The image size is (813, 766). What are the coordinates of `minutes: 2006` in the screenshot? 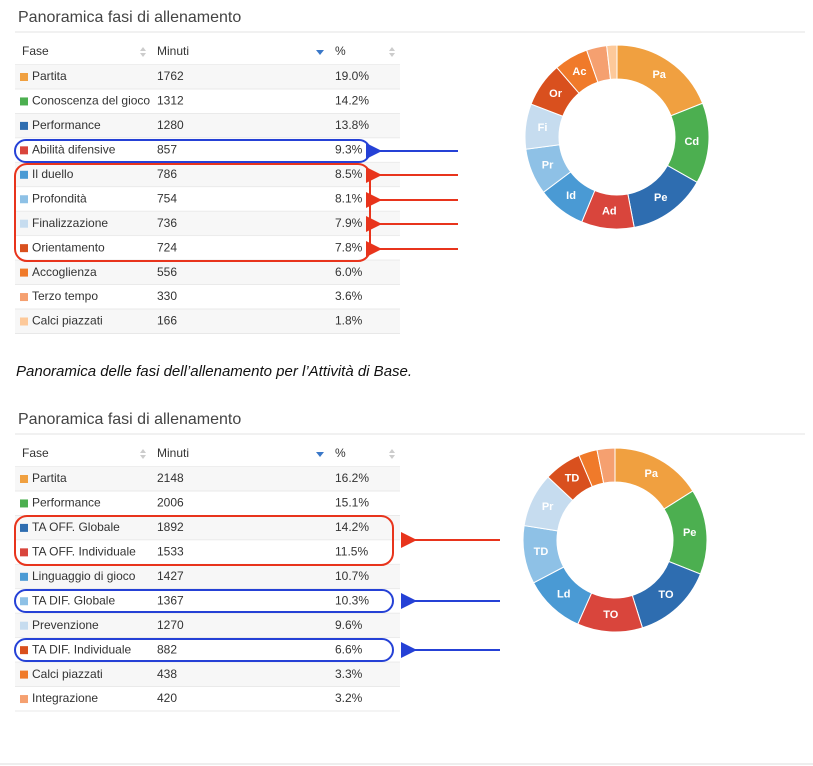 It's located at (170, 503).